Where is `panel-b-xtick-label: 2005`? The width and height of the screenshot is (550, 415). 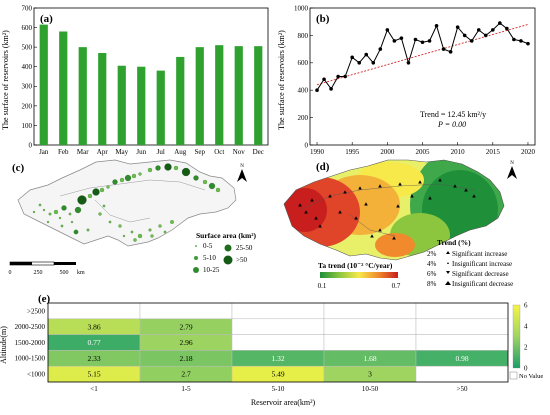 panel-b-xtick-label: 2005 is located at coordinates (423, 152).